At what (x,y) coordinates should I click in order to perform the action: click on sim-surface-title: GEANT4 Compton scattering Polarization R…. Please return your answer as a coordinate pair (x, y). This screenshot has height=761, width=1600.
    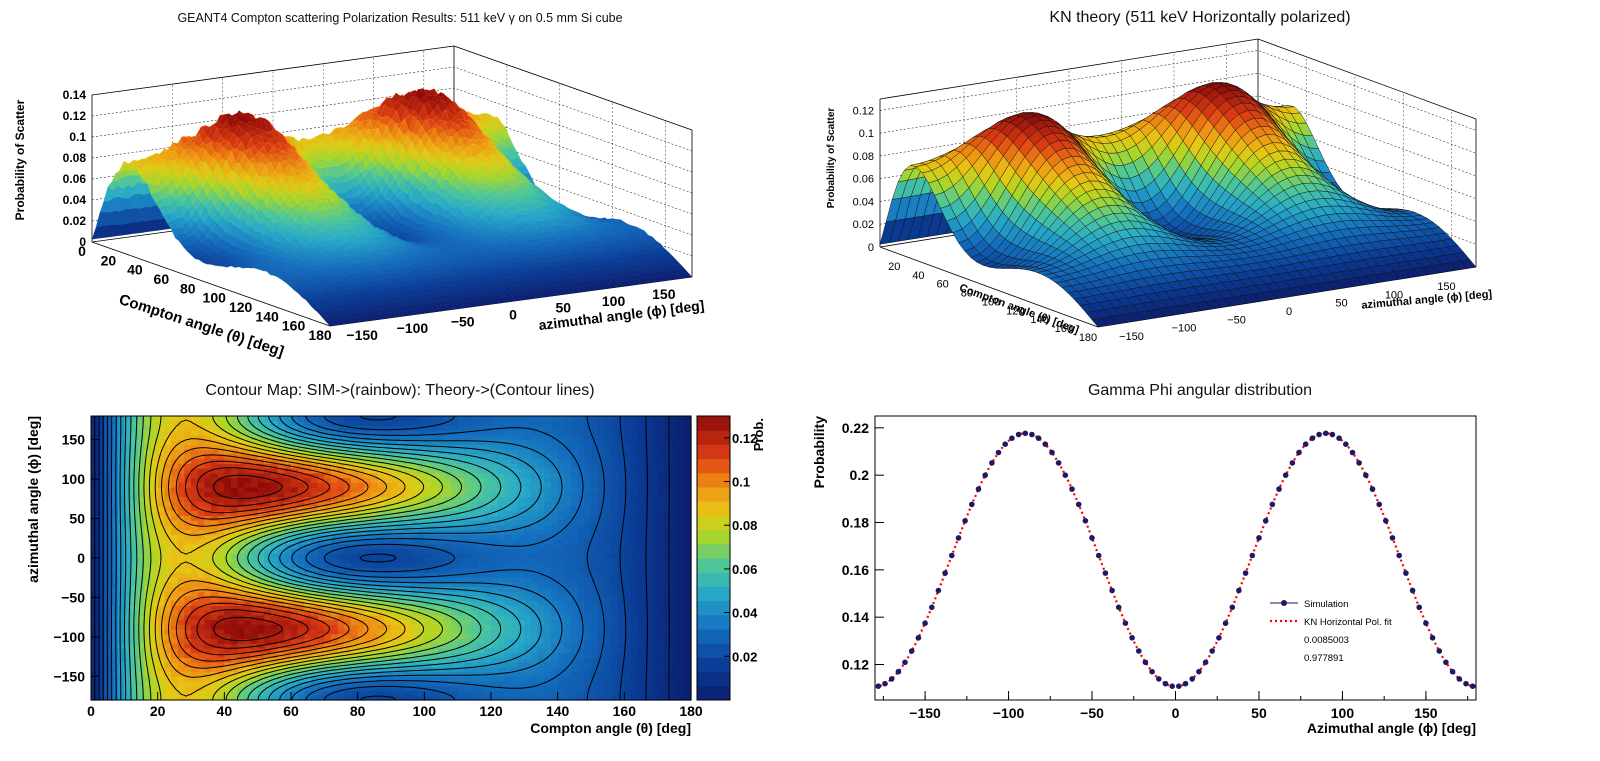
    Looking at the image, I should click on (400, 18).